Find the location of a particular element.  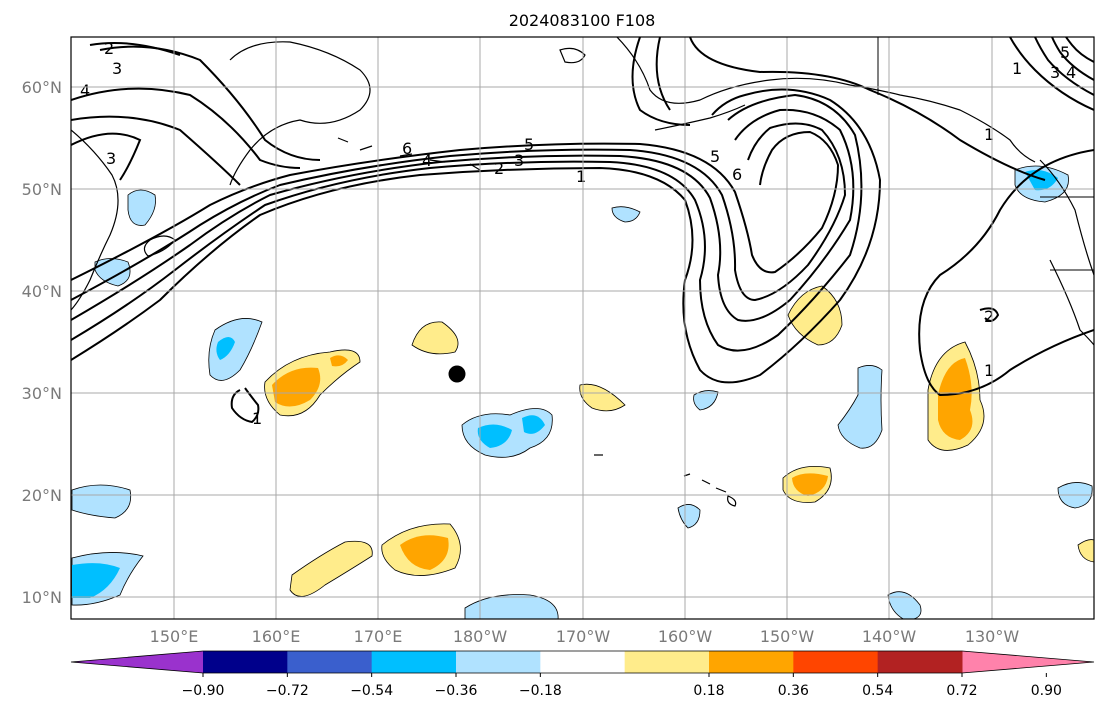

lon-label: 170°W is located at coordinates (583, 636).